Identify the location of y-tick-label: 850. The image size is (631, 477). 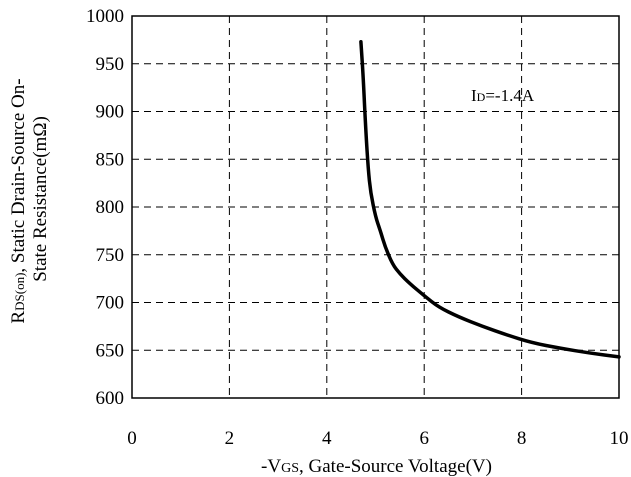
(110, 159).